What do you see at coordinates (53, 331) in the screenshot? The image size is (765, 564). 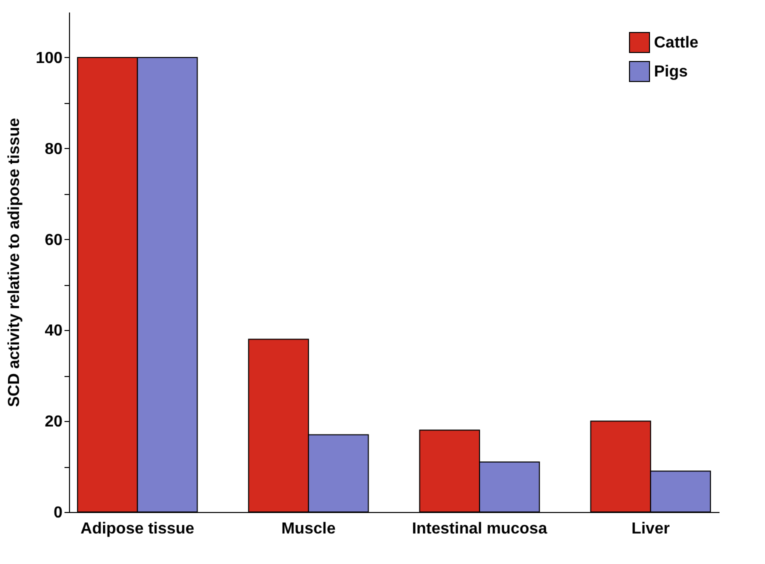 I see `y-tick-label: 40` at bounding box center [53, 331].